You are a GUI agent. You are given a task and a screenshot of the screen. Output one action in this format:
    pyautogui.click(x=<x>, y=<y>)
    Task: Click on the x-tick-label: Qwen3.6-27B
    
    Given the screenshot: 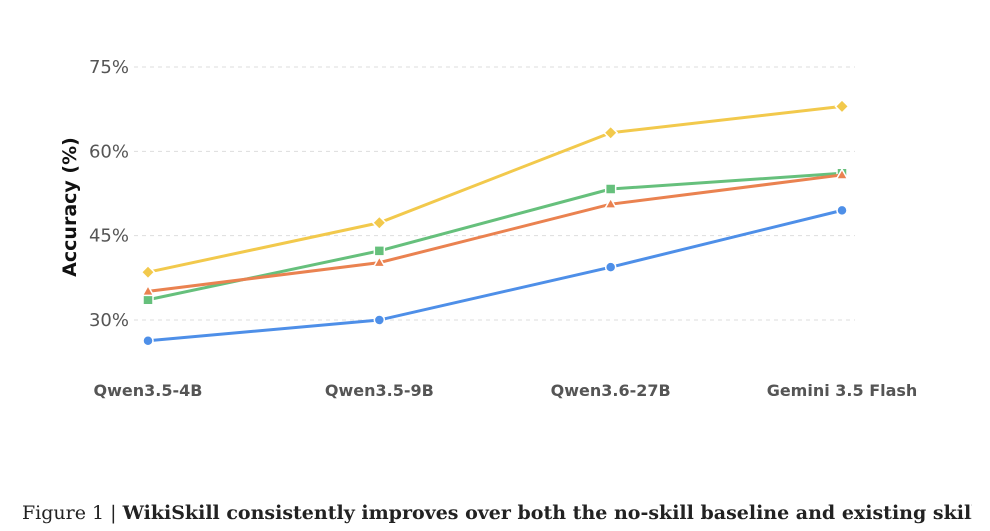 What is the action you would take?
    pyautogui.click(x=611, y=390)
    